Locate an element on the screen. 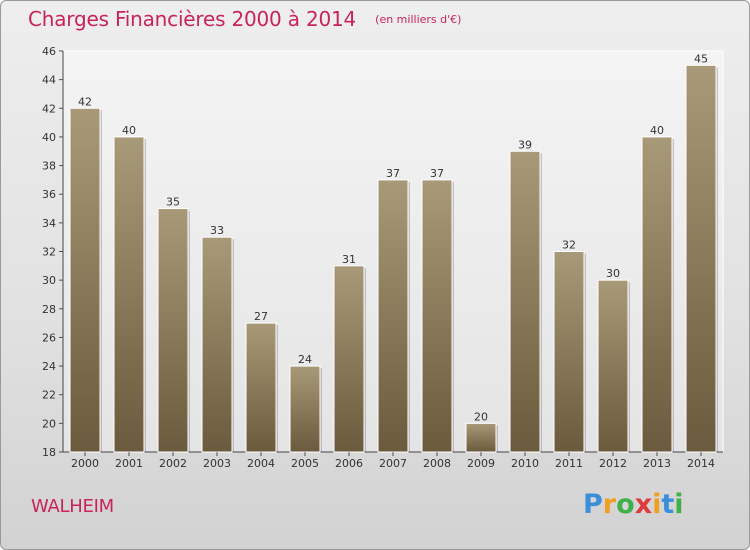 This screenshot has width=750, height=550. logo-letter: o is located at coordinates (625, 504).